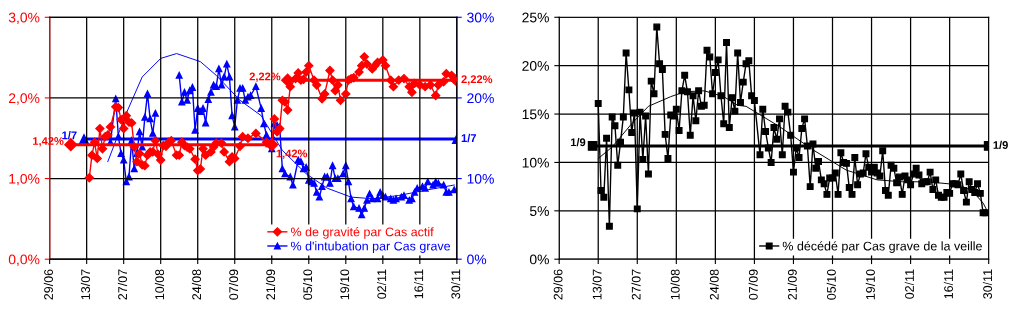 The image size is (1013, 320). What do you see at coordinates (535, 17) in the screenshot?
I see `y-tick-label: 25%` at bounding box center [535, 17].